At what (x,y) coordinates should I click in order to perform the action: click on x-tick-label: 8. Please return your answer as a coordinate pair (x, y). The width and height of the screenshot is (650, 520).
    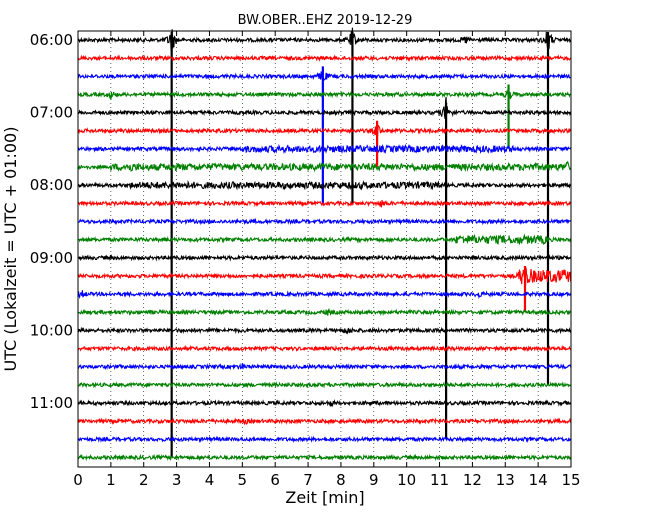
    Looking at the image, I should click on (341, 480).